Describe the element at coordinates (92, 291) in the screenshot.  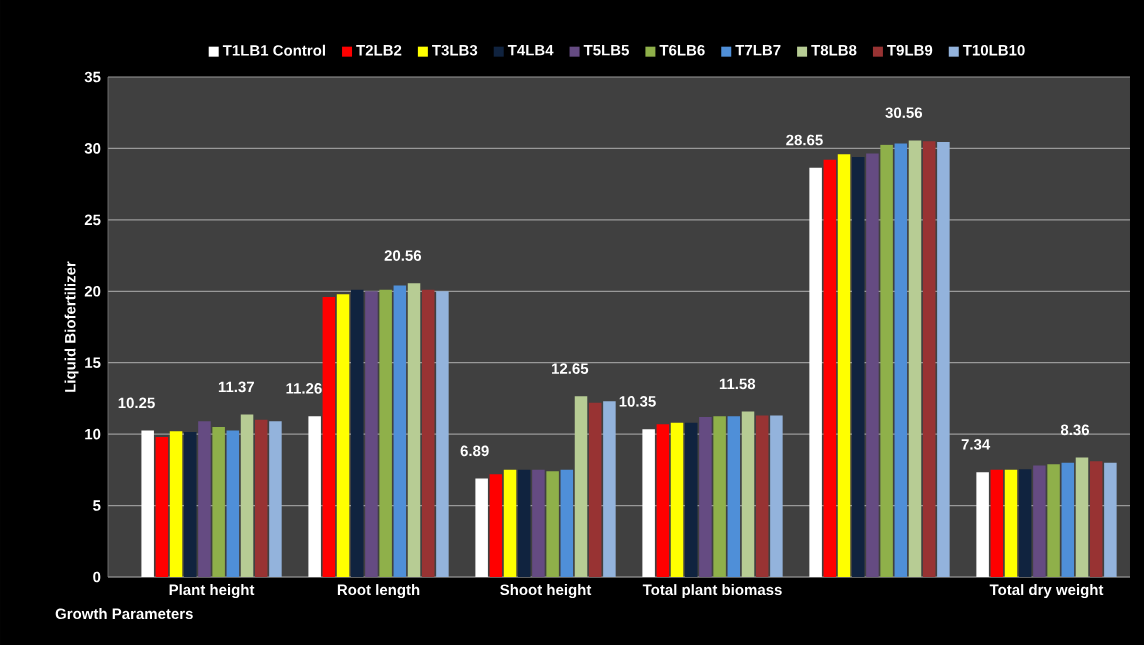
I see `y-tick-label: 20` at that location.